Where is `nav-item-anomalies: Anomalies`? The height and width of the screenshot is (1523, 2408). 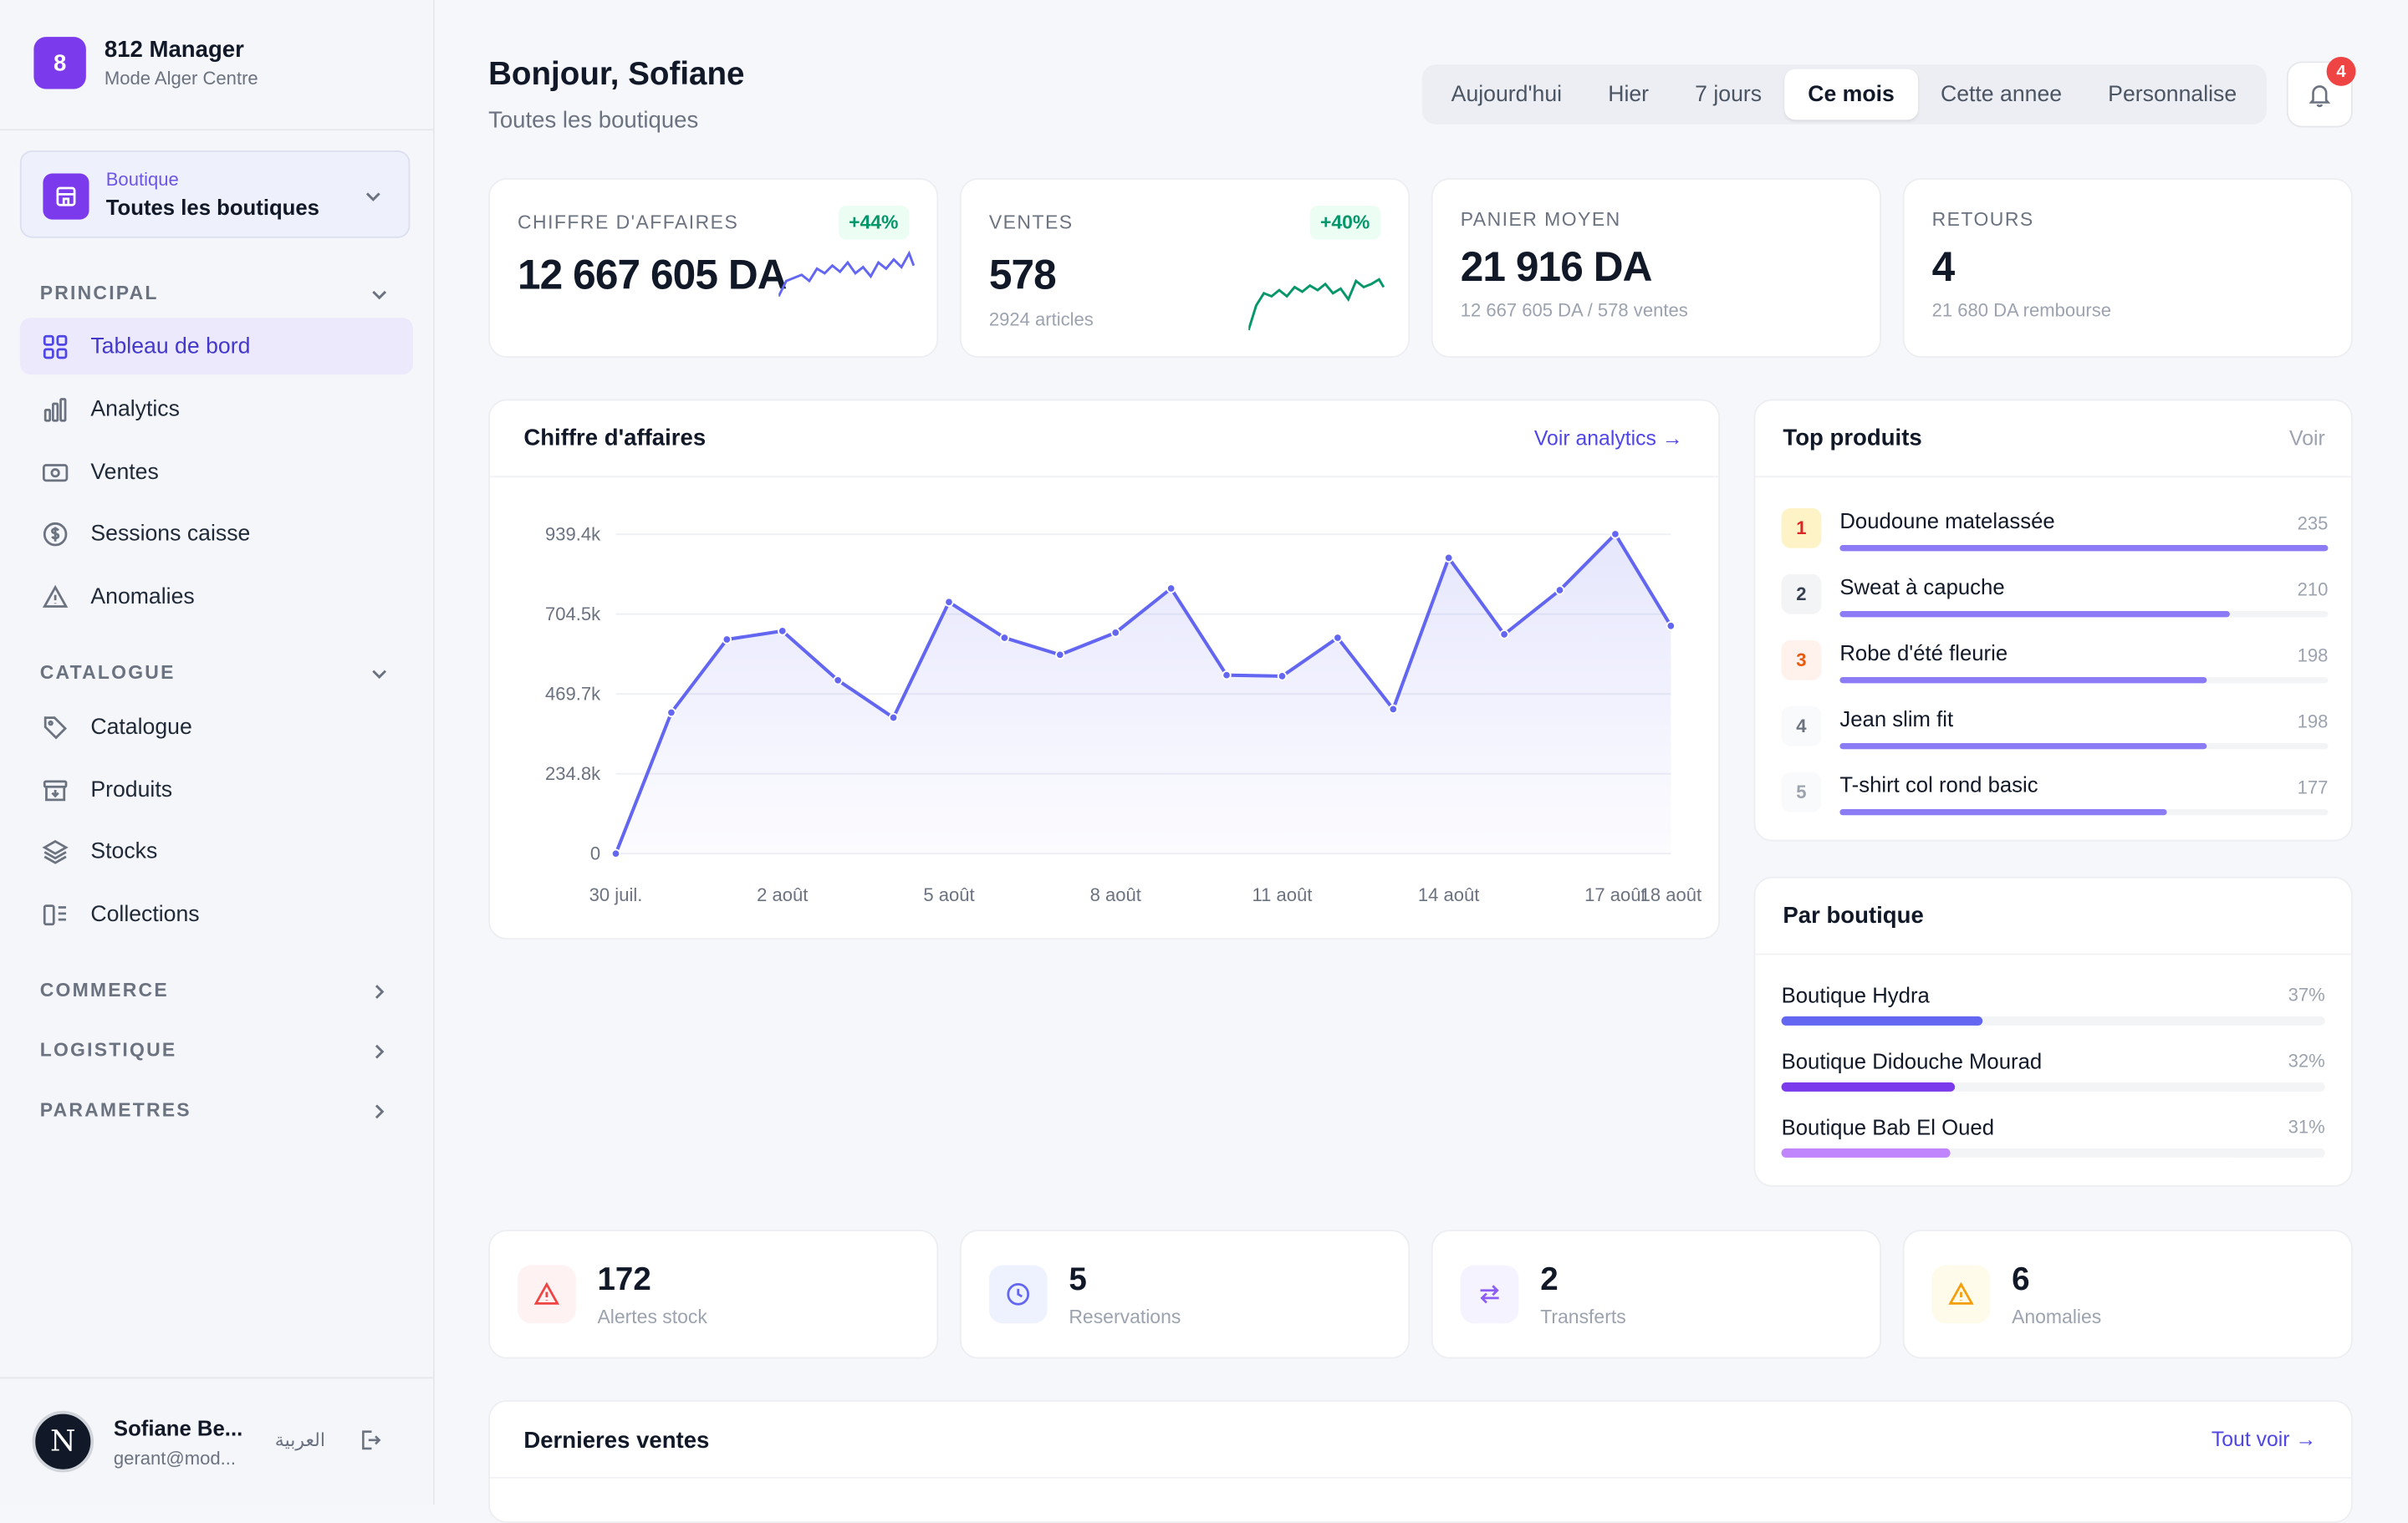
nav-item-anomalies: Anomalies is located at coordinates (217, 597).